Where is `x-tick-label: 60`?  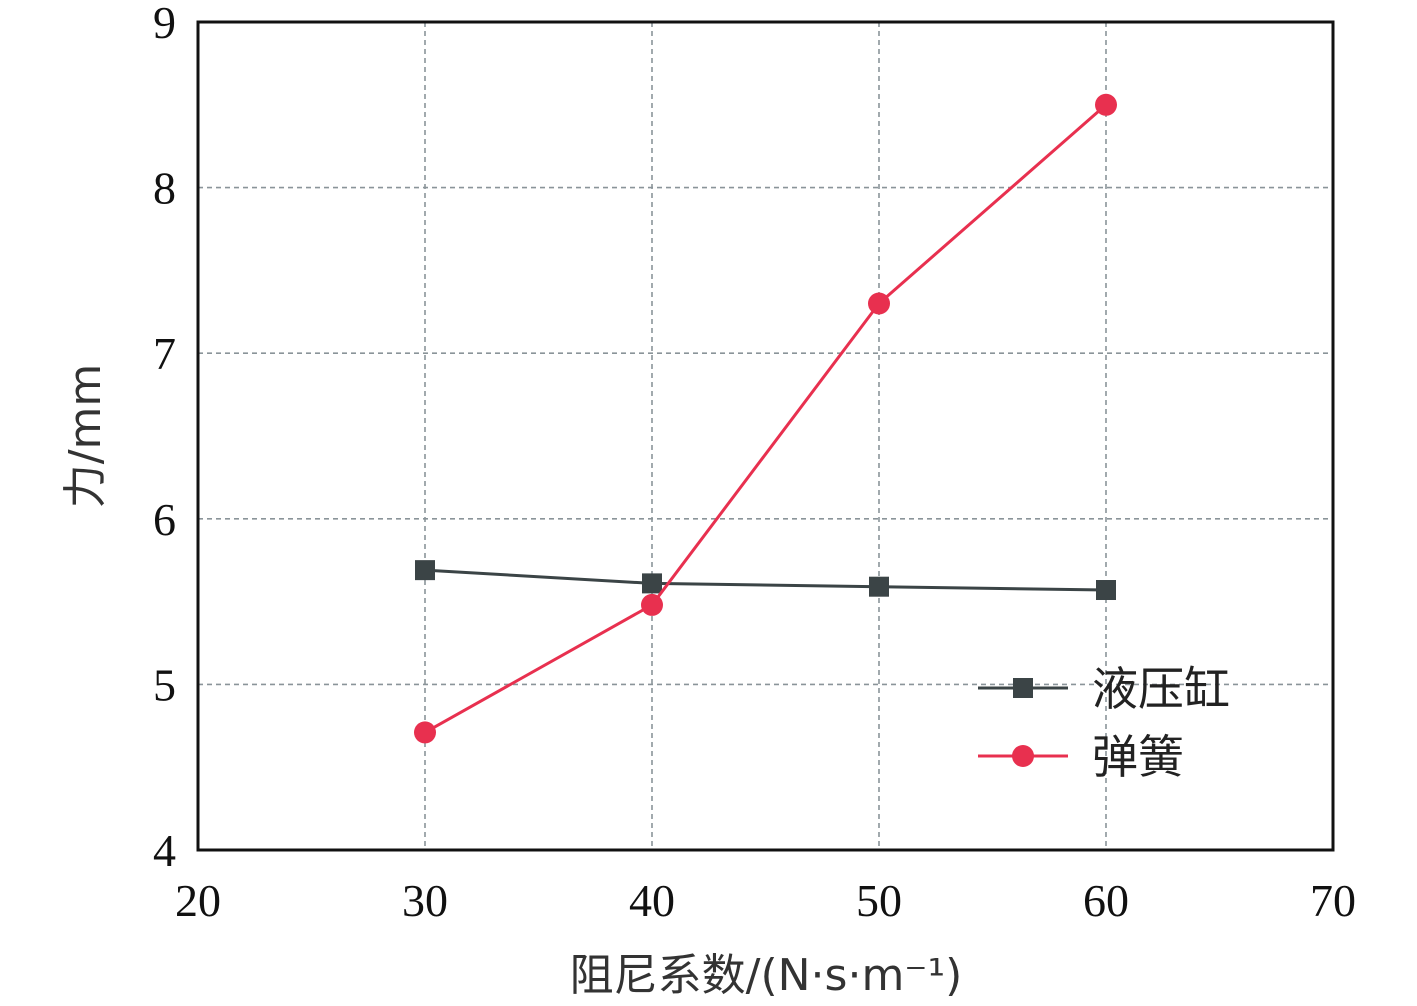
x-tick-label: 60 is located at coordinates (1106, 900).